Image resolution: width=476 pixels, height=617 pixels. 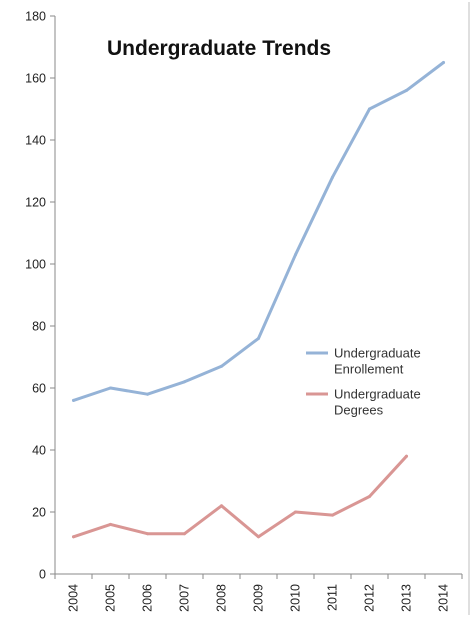 I want to click on x-tick-label: 2014, so click(x=444, y=598).